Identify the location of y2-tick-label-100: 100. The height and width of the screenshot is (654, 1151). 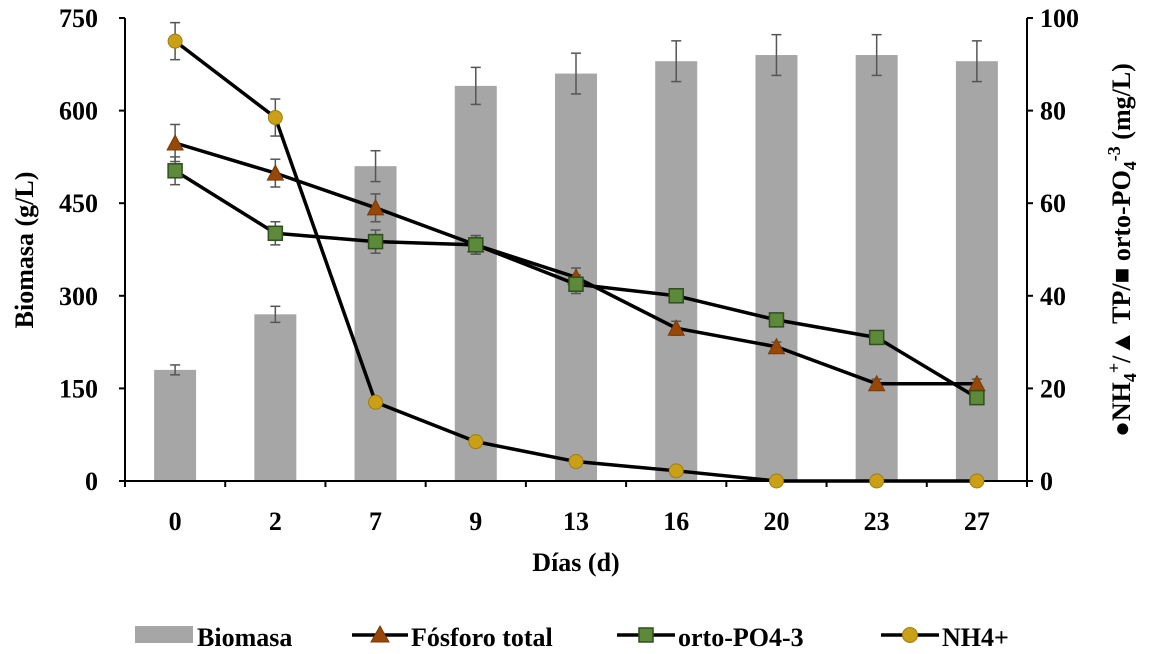
(1059, 18).